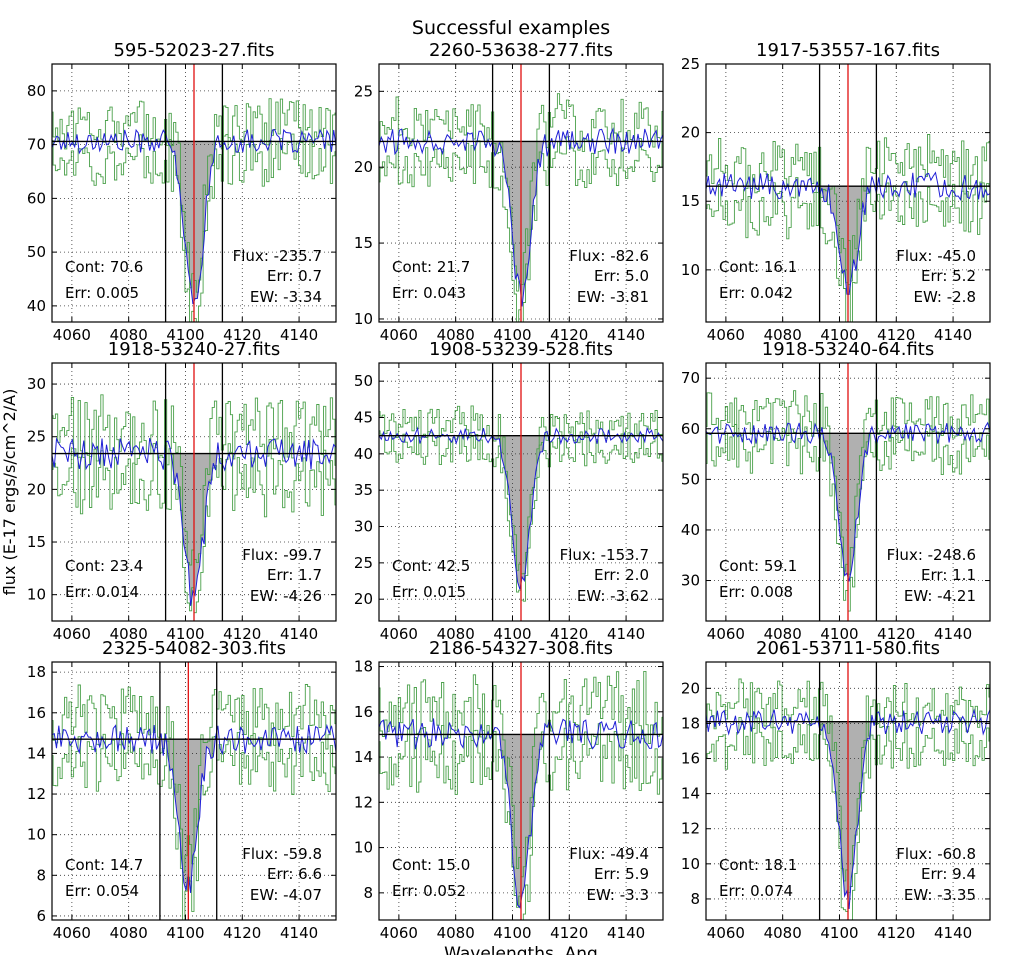 The image size is (1023, 955). I want to click on flux-error-label: Err: 9.4, so click(948, 874).